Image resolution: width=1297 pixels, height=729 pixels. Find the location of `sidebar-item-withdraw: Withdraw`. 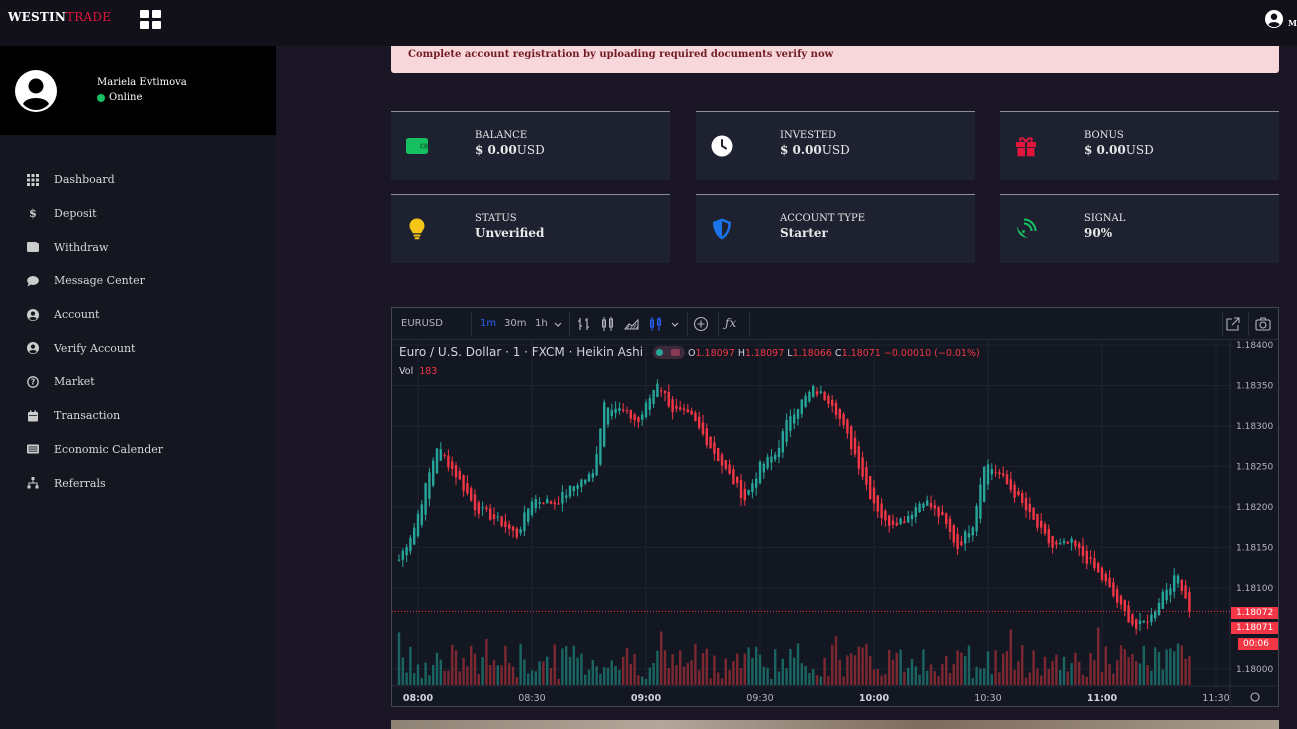

sidebar-item-withdraw: Withdraw is located at coordinates (138, 247).